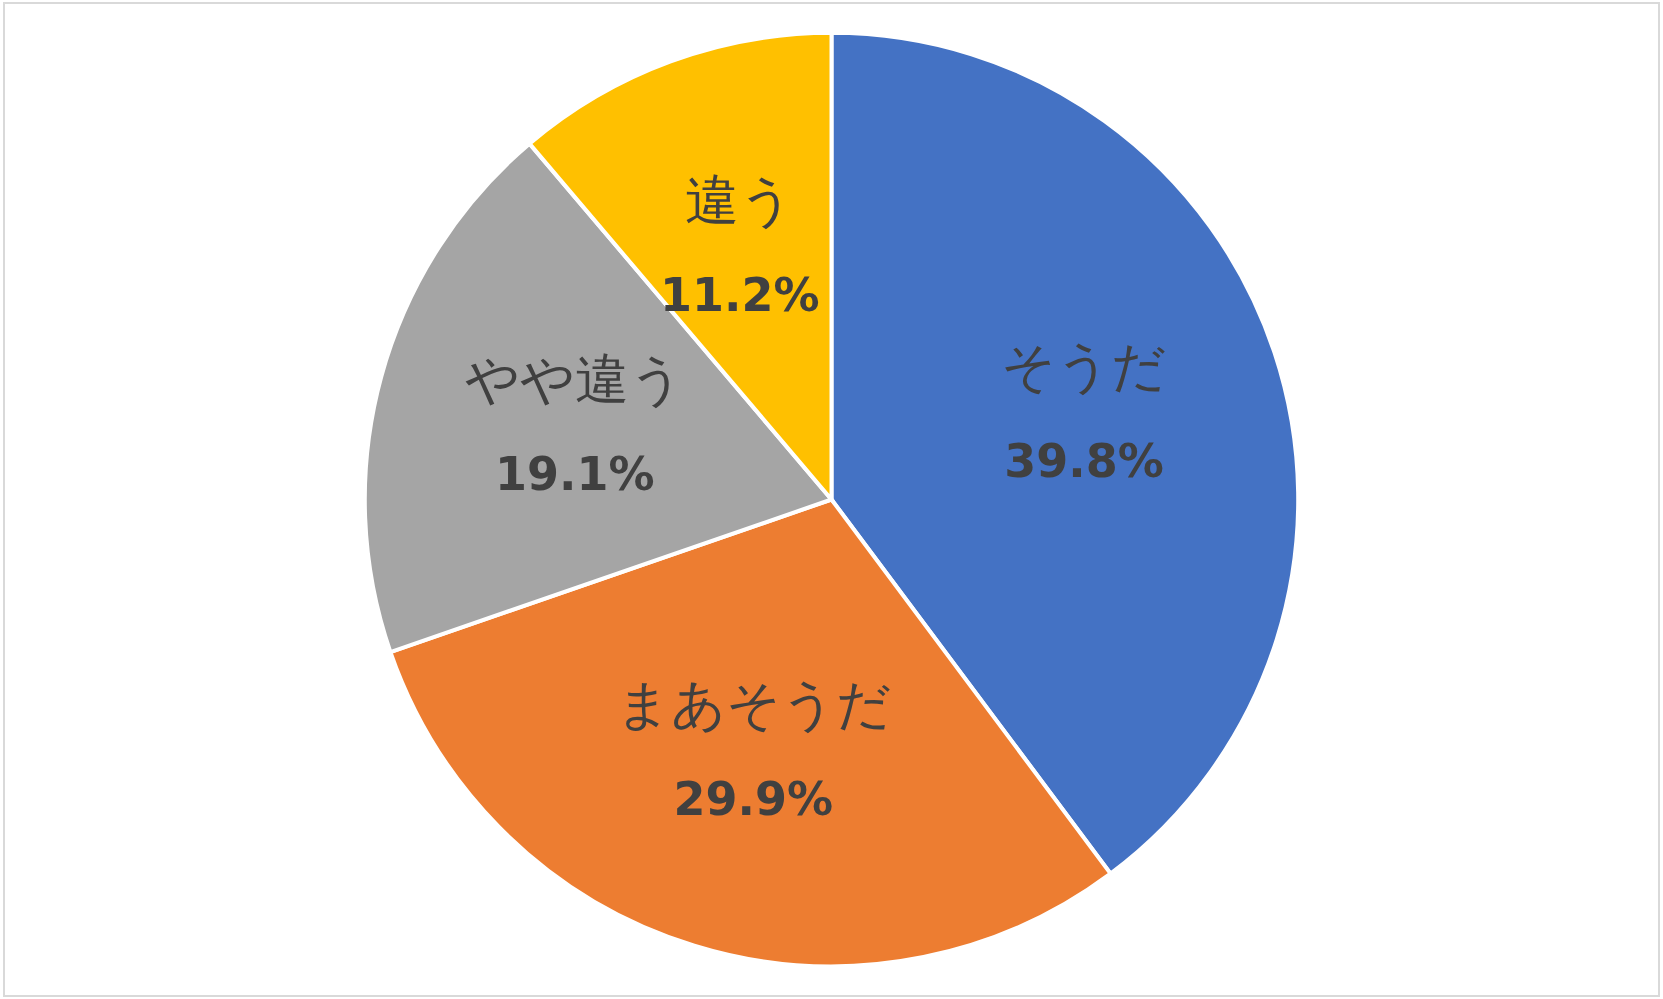  I want to click on data-label: 29.9%, so click(753, 798).